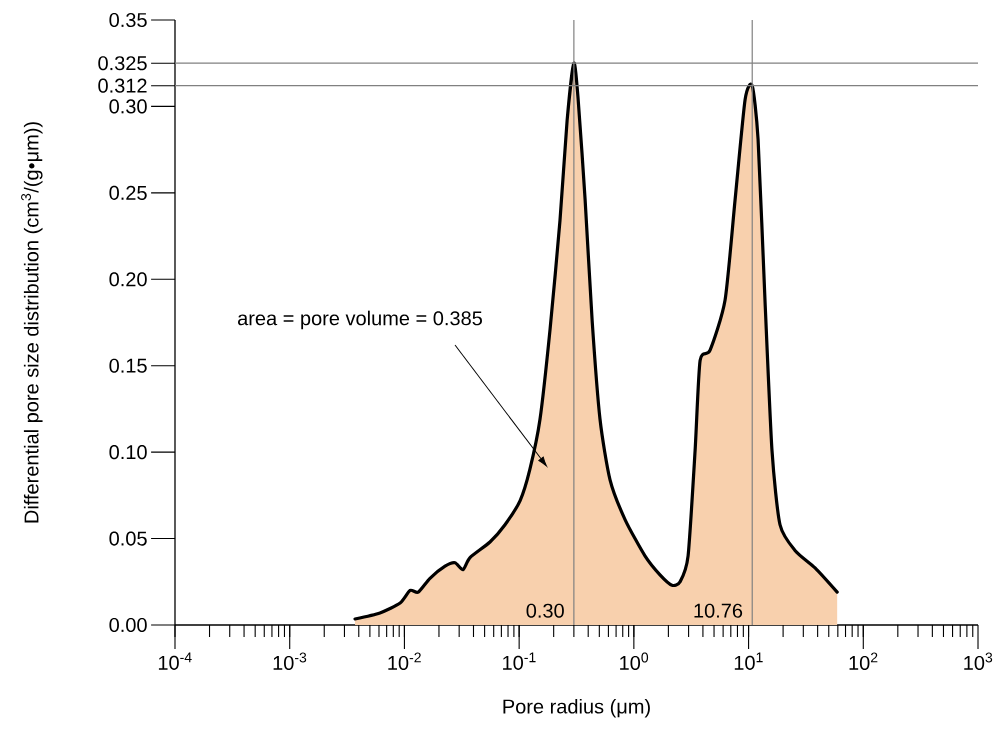 This screenshot has height=747, width=1003. Describe the element at coordinates (978, 661) in the screenshot. I see `x-tick-label: 10$^{3}$` at that location.